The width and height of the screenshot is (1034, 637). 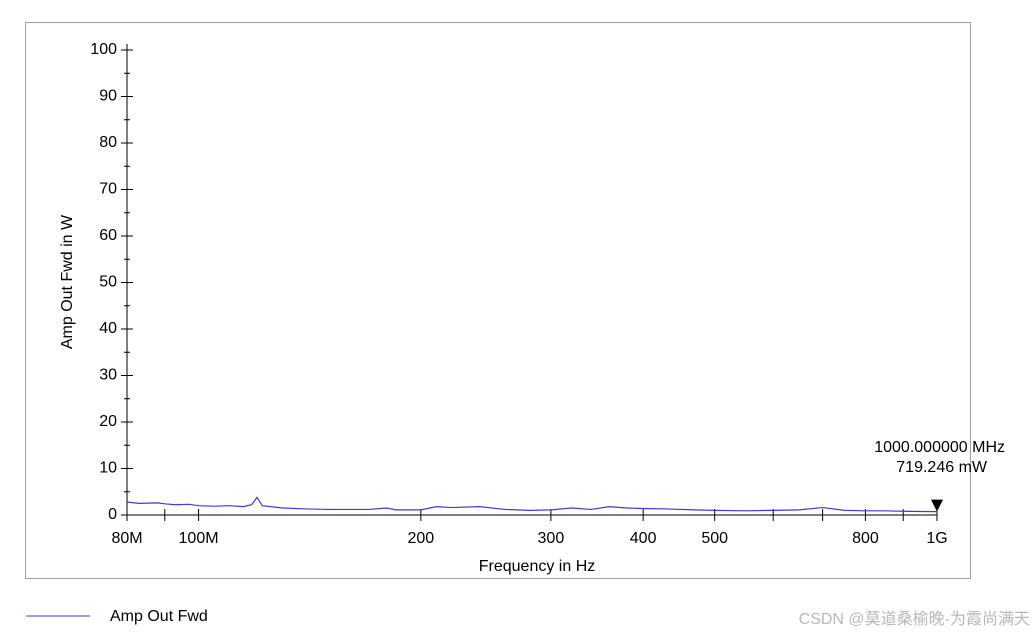 I want to click on y-tick-label: 50, so click(x=108, y=282).